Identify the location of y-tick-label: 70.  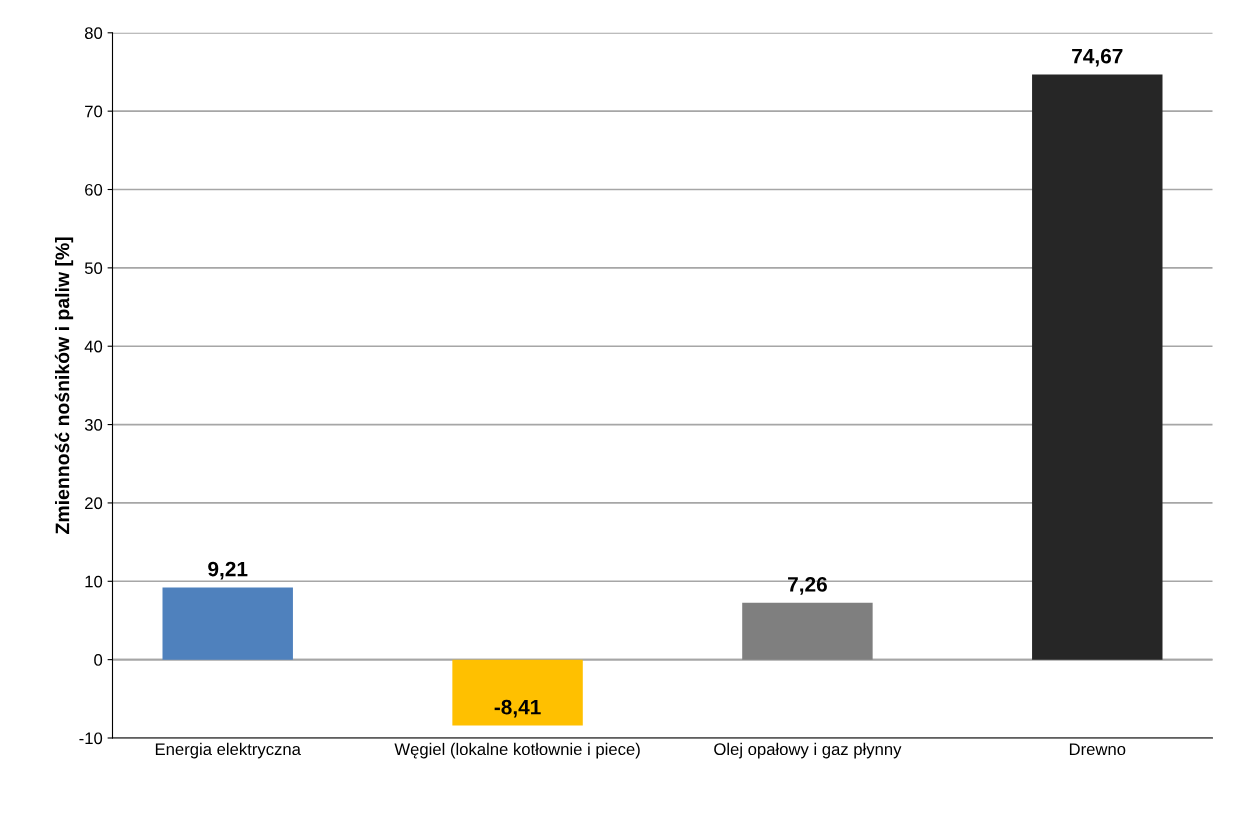
(94, 111).